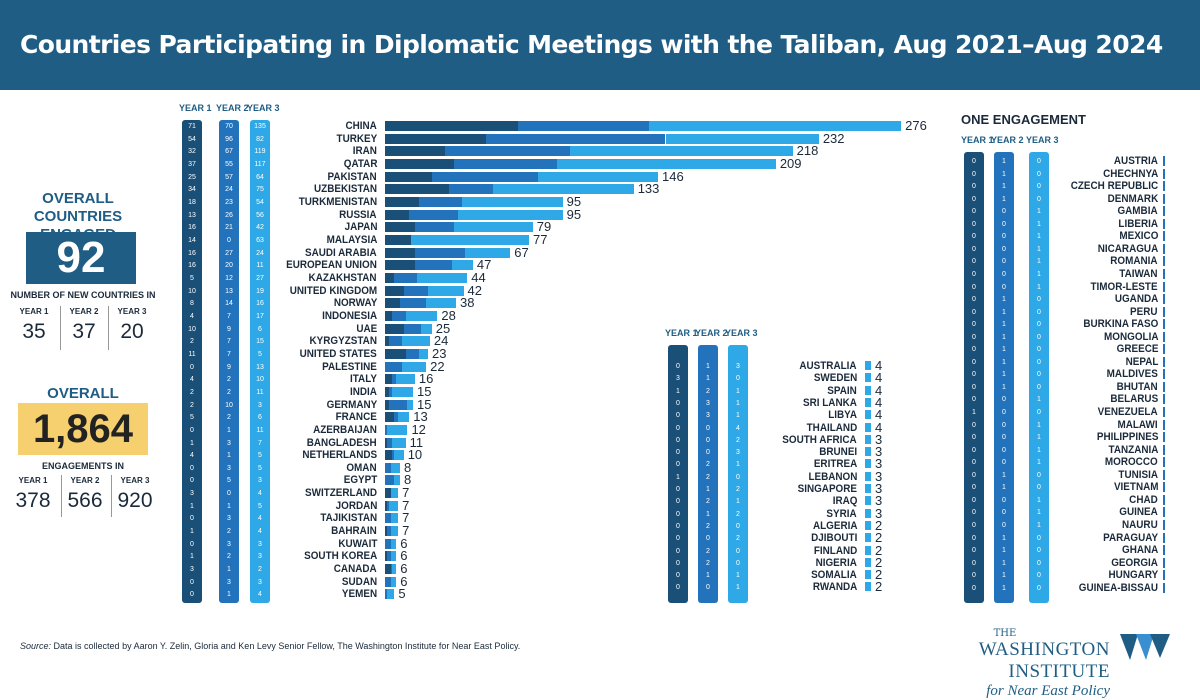 The image size is (1200, 700). Describe the element at coordinates (229, 367) in the screenshot. I see `year2-value: 9` at that location.